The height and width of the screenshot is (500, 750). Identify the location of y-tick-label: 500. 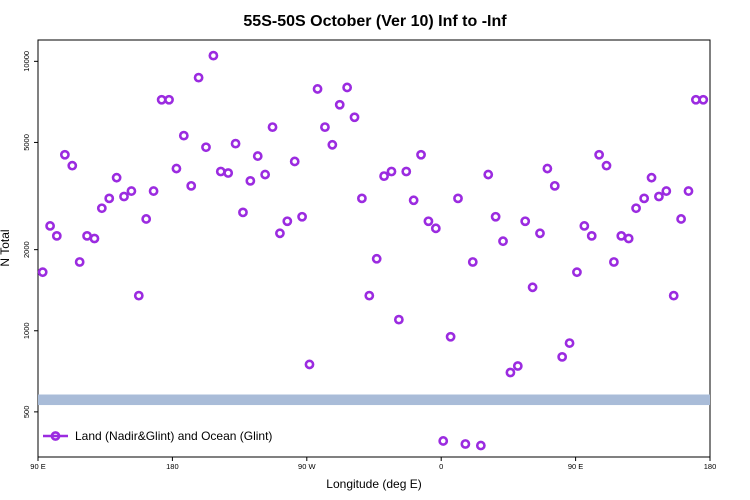
(26, 412).